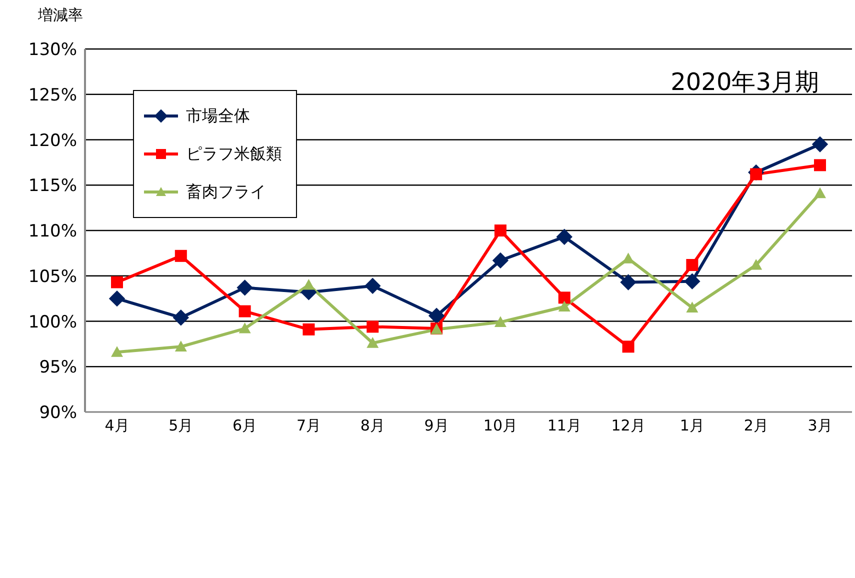 Image resolution: width=855 pixels, height=578 pixels. Describe the element at coordinates (58, 413) in the screenshot. I see `y-tick-label: 90%` at that location.